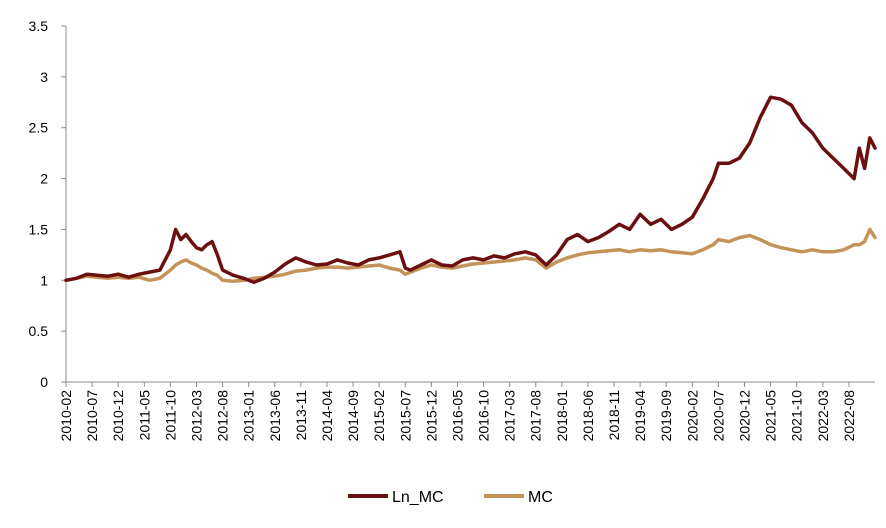 This screenshot has height=528, width=886. Describe the element at coordinates (327, 416) in the screenshot. I see `x-tick-label: 2014-04` at that location.